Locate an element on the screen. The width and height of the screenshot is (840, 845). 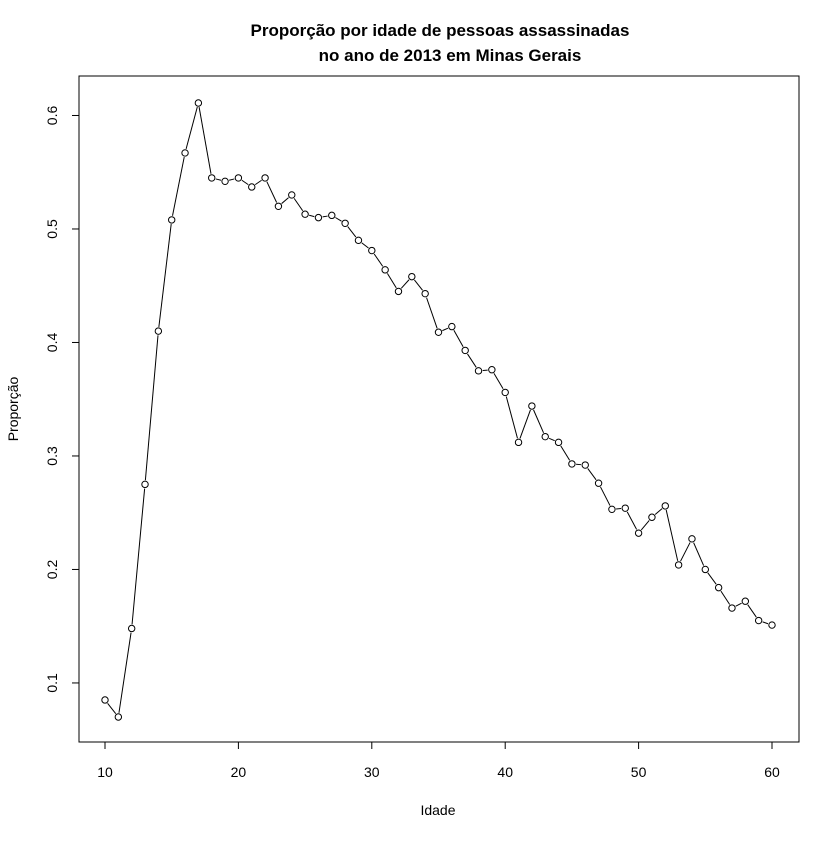
x-tick-label: 60 is located at coordinates (772, 772).